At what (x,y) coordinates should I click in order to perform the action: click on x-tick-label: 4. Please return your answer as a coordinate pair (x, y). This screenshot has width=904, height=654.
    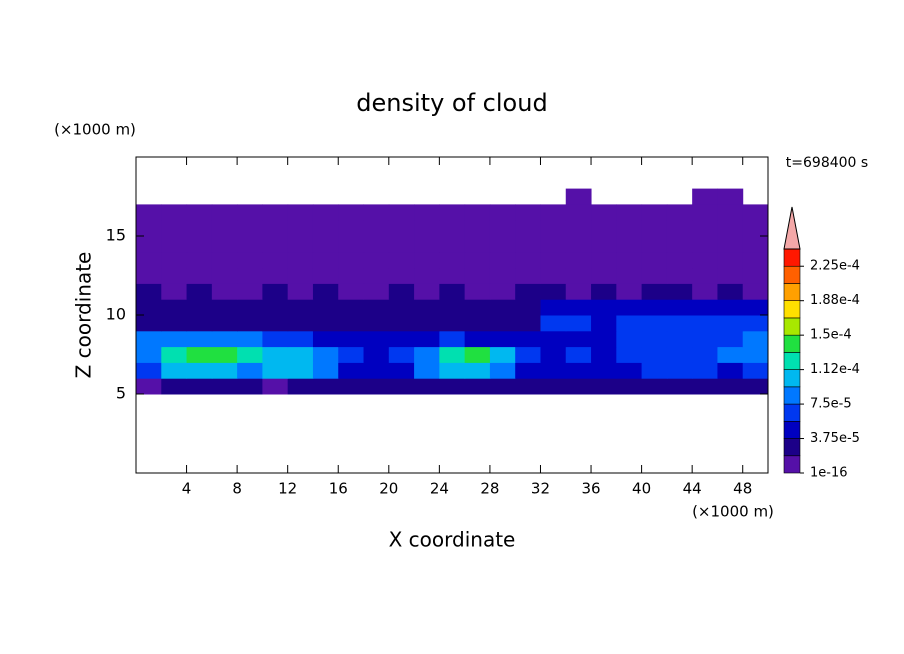
    Looking at the image, I should click on (187, 489).